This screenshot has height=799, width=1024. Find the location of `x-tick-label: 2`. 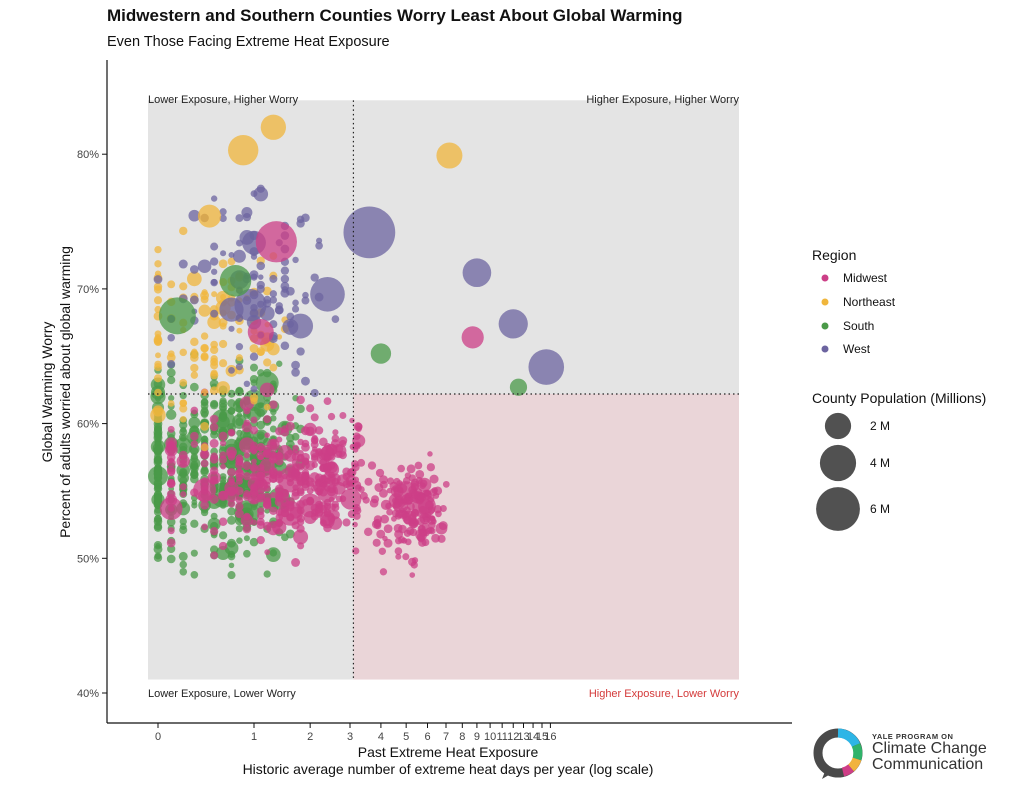

x-tick-label: 2 is located at coordinates (310, 737).